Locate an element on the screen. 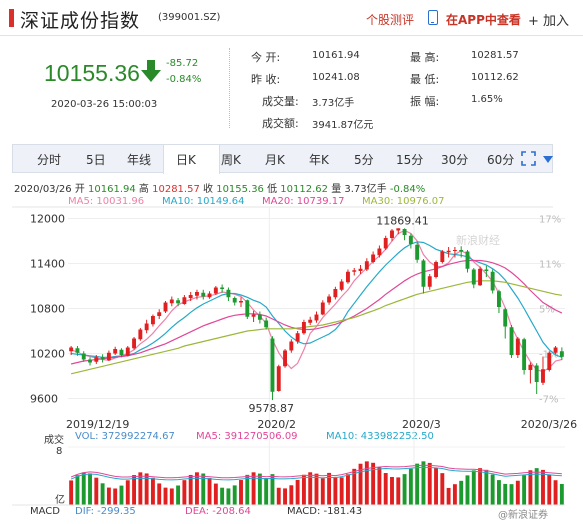 Image resolution: width=583 pixels, height=524 pixels. tab-monthly-k: 月K is located at coordinates (275, 160).